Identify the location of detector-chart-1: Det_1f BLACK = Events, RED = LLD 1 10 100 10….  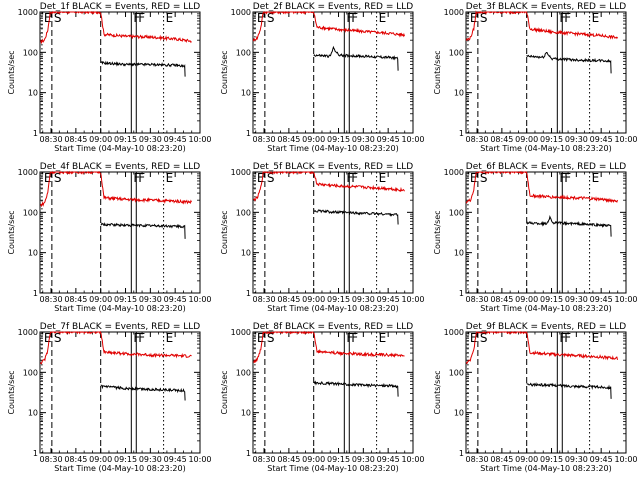
(109, 77).